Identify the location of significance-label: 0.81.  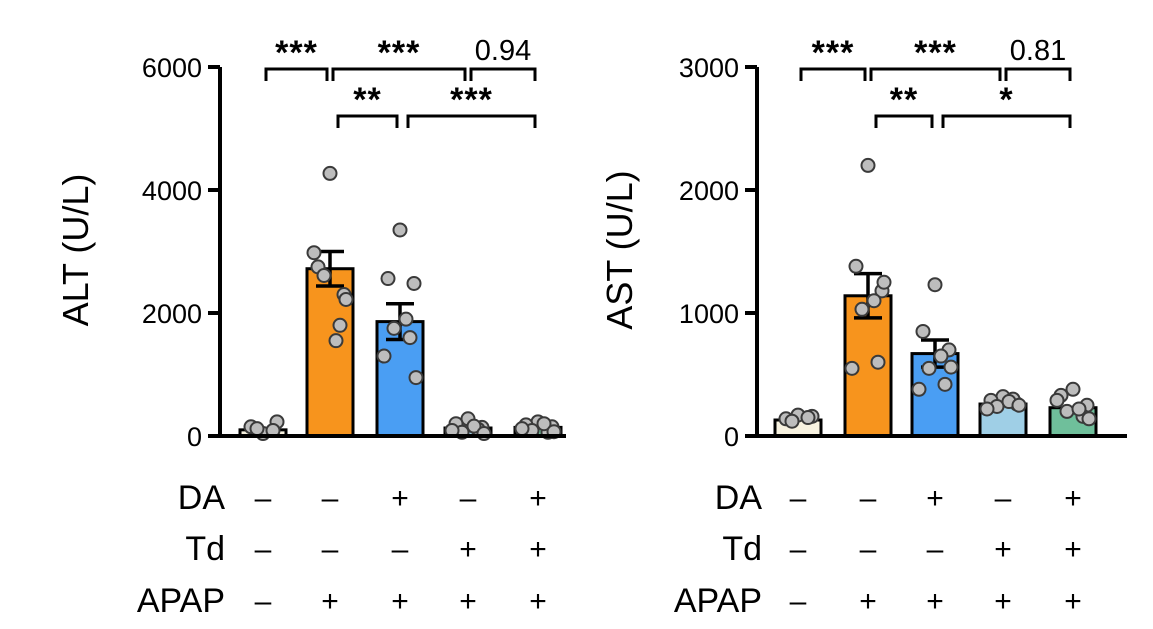
(1038, 51).